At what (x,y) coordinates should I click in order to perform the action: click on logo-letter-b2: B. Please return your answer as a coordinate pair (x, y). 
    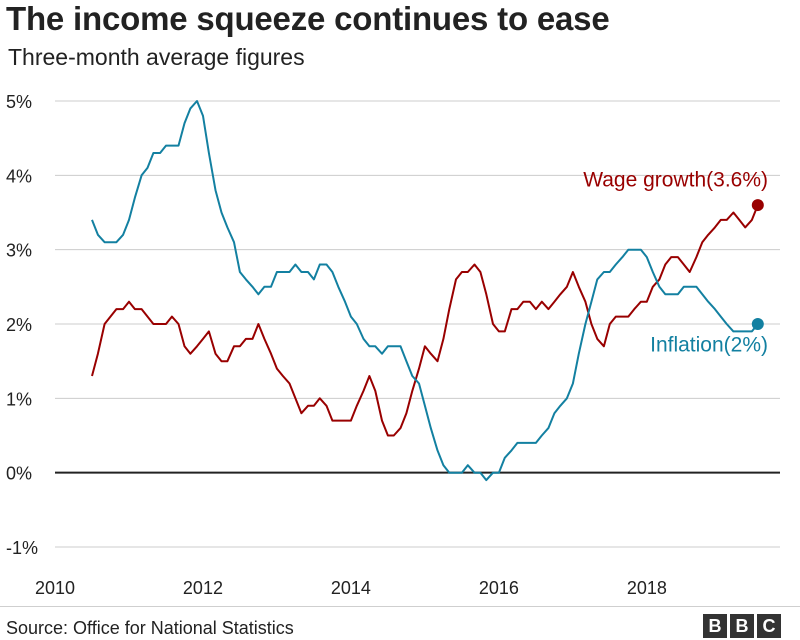
    Looking at the image, I should click on (742, 626).